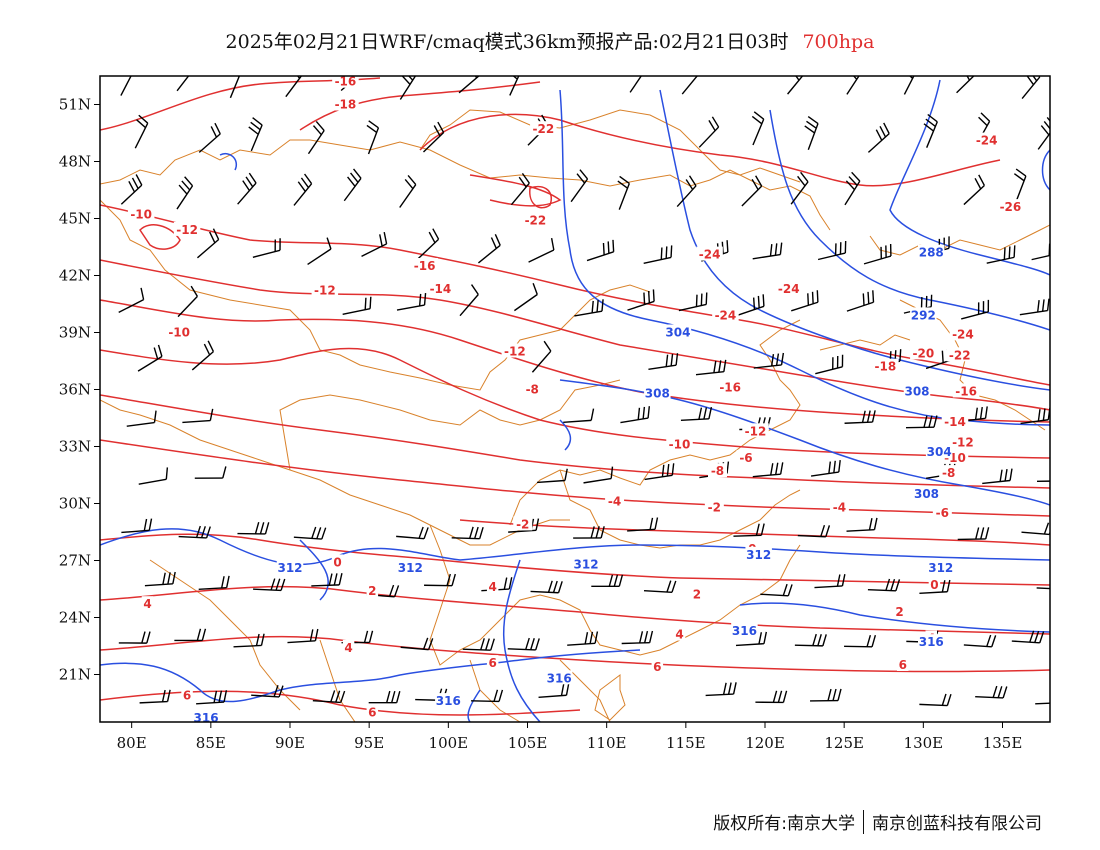 This screenshot has height=850, width=1100. What do you see at coordinates (441, 289) in the screenshot?
I see `contour-label: -14` at bounding box center [441, 289].